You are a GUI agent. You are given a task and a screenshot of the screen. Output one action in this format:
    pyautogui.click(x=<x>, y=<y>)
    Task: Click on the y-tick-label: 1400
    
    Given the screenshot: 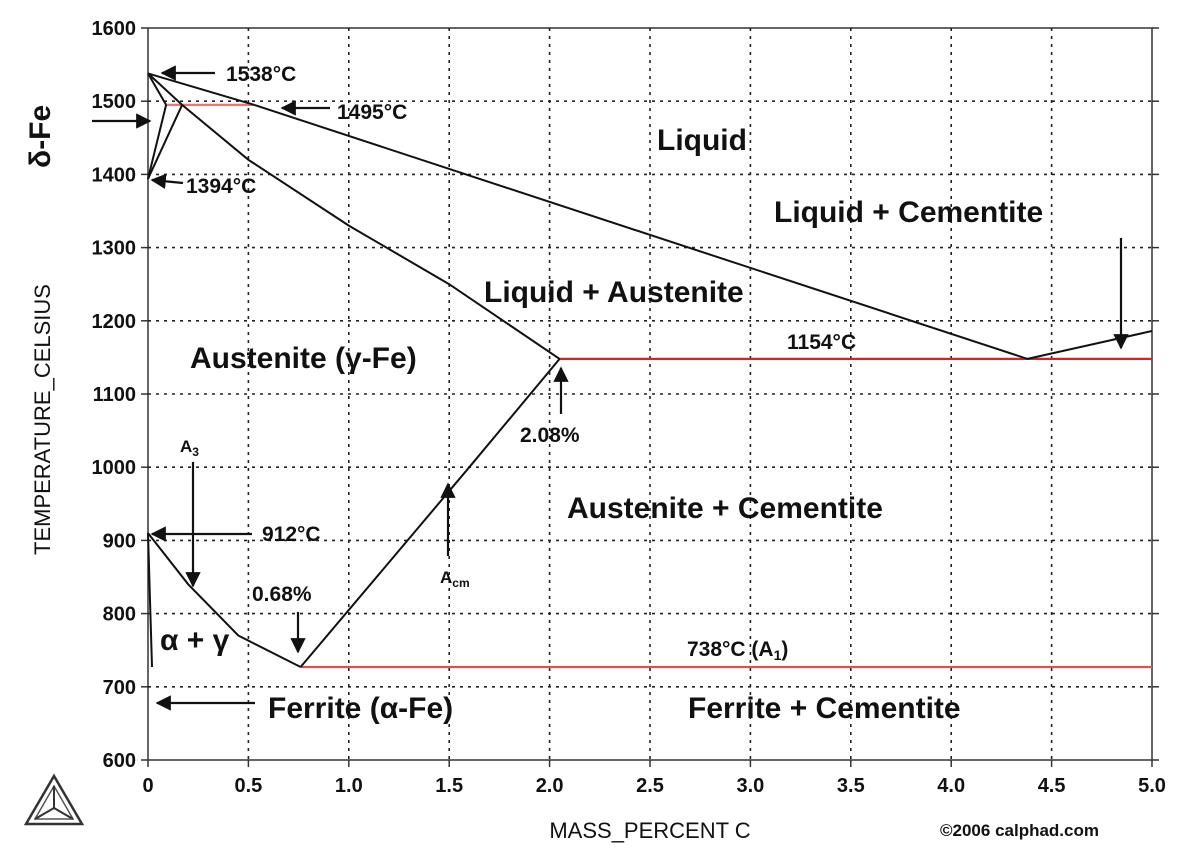 What is the action you would take?
    pyautogui.click(x=114, y=175)
    